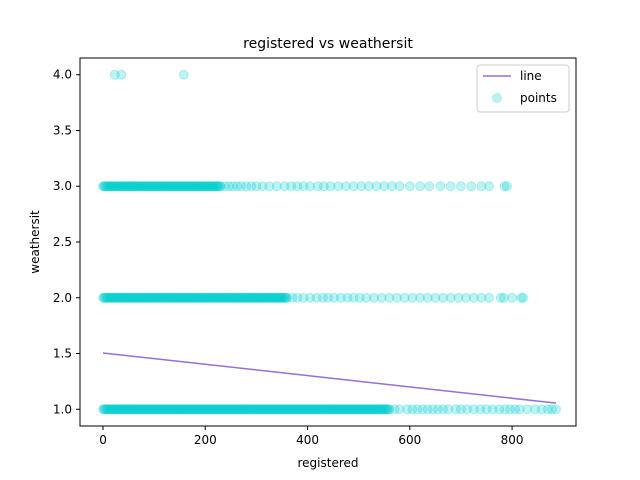  What do you see at coordinates (328, 44) in the screenshot?
I see `chart-title: registered vs weathersit` at bounding box center [328, 44].